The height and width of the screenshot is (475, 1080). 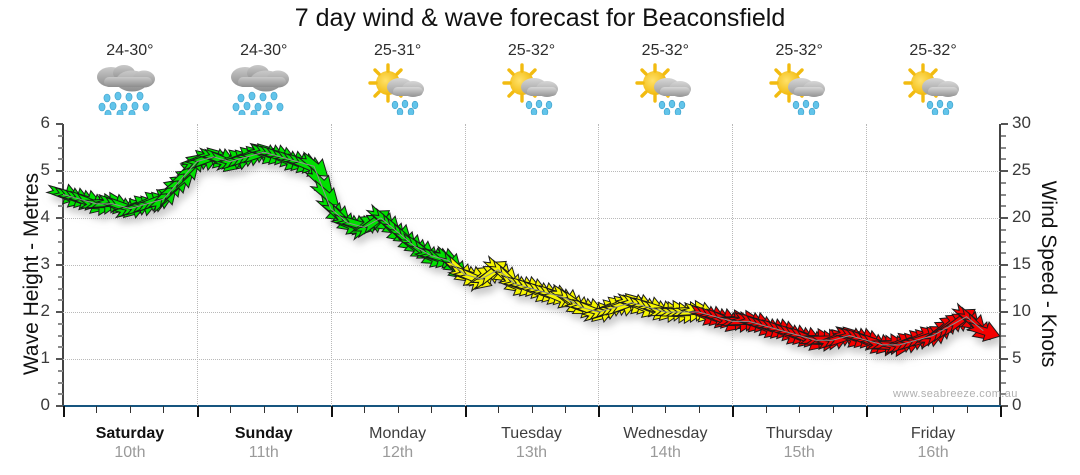 I want to click on temperature-range-label: 25-31°, so click(x=397, y=50).